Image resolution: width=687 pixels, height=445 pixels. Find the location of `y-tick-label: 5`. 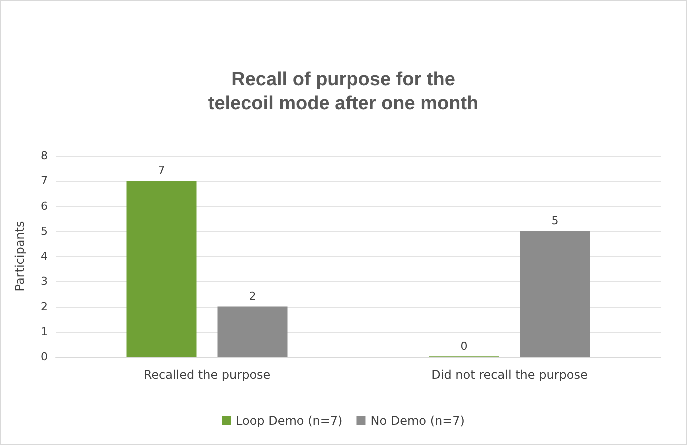

y-tick-label: 5 is located at coordinates (44, 231).